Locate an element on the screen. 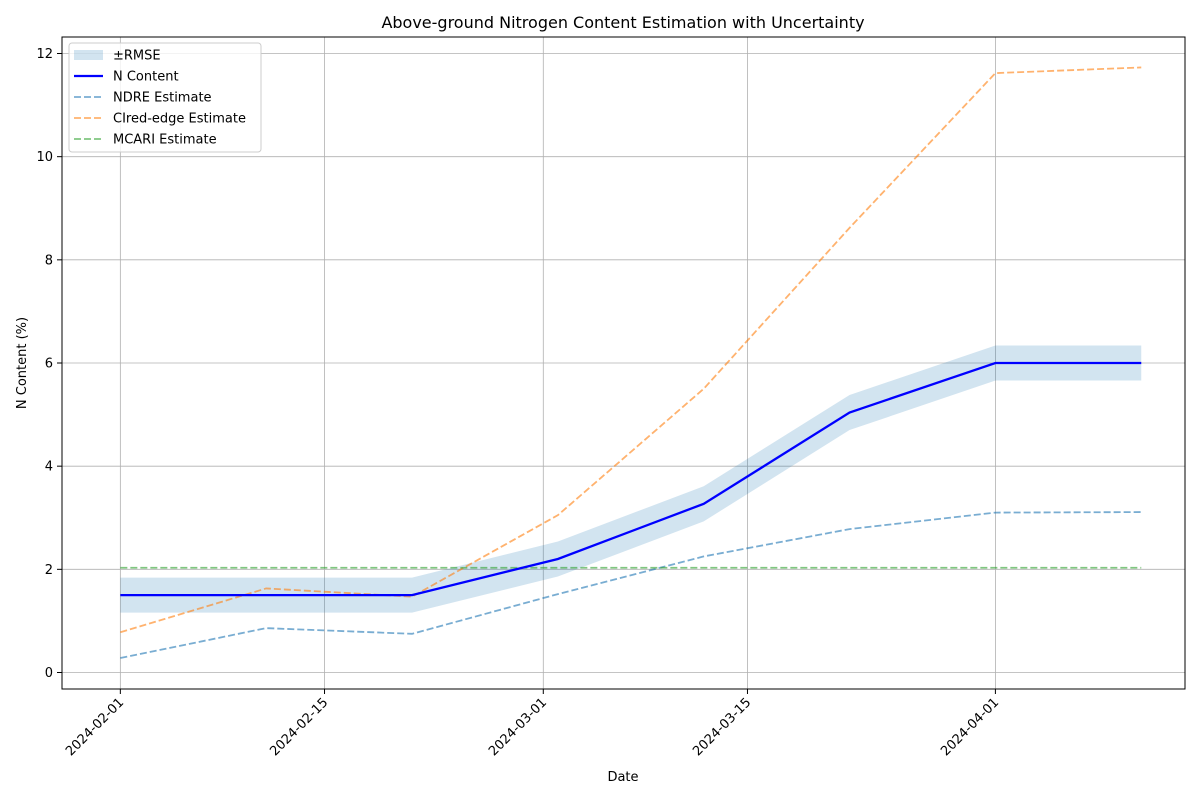 Image resolution: width=1200 pixels, height=800 pixels. x-tick-label: 2024-03-01 is located at coordinates (518, 727).